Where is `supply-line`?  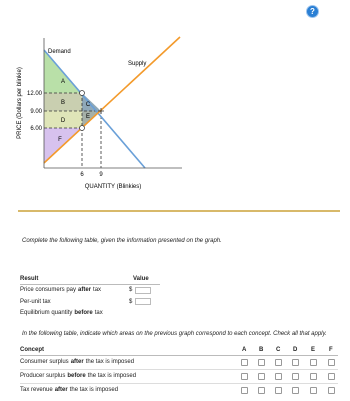
supply-line is located at coordinates (112, 100).